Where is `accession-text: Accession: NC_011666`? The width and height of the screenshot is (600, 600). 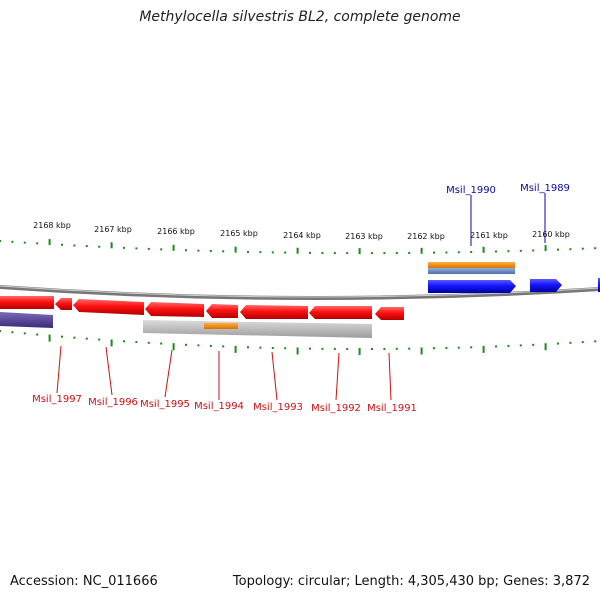 accession-text: Accession: NC_011666 is located at coordinates (84, 581).